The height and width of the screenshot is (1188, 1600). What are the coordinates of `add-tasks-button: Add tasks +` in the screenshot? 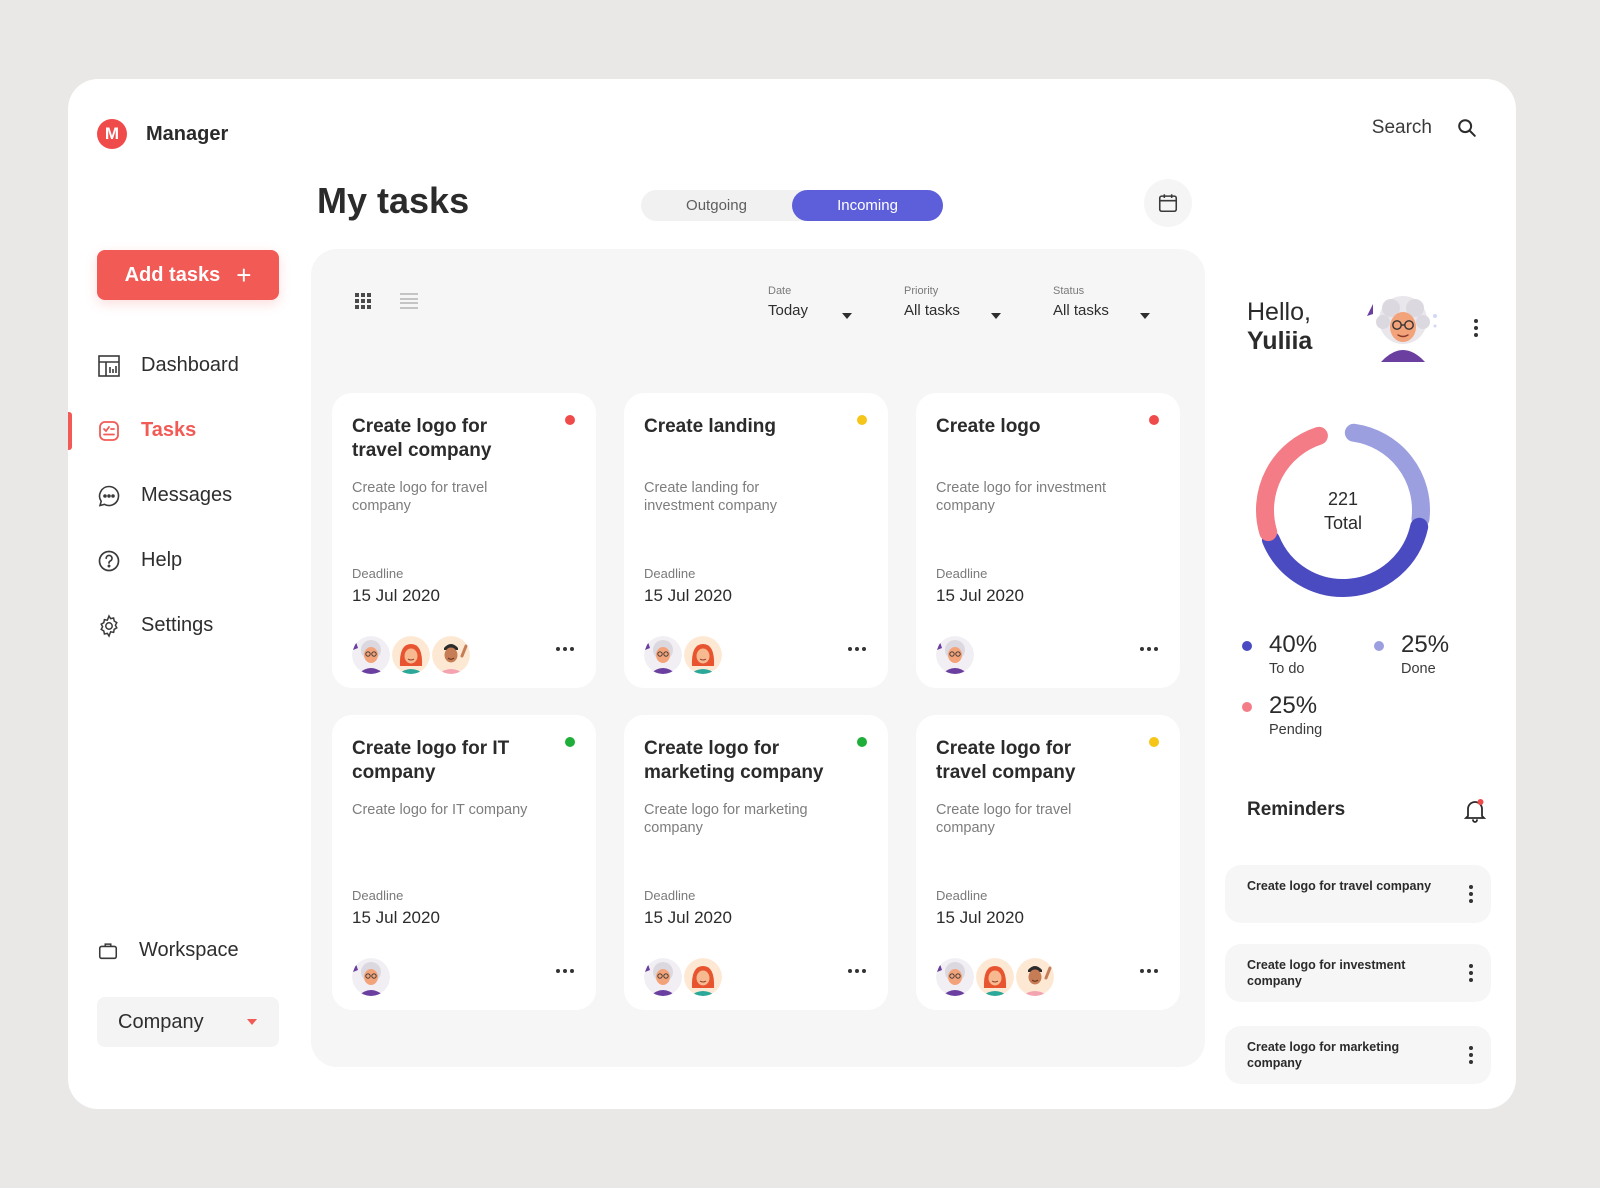 It's located at (188, 275).